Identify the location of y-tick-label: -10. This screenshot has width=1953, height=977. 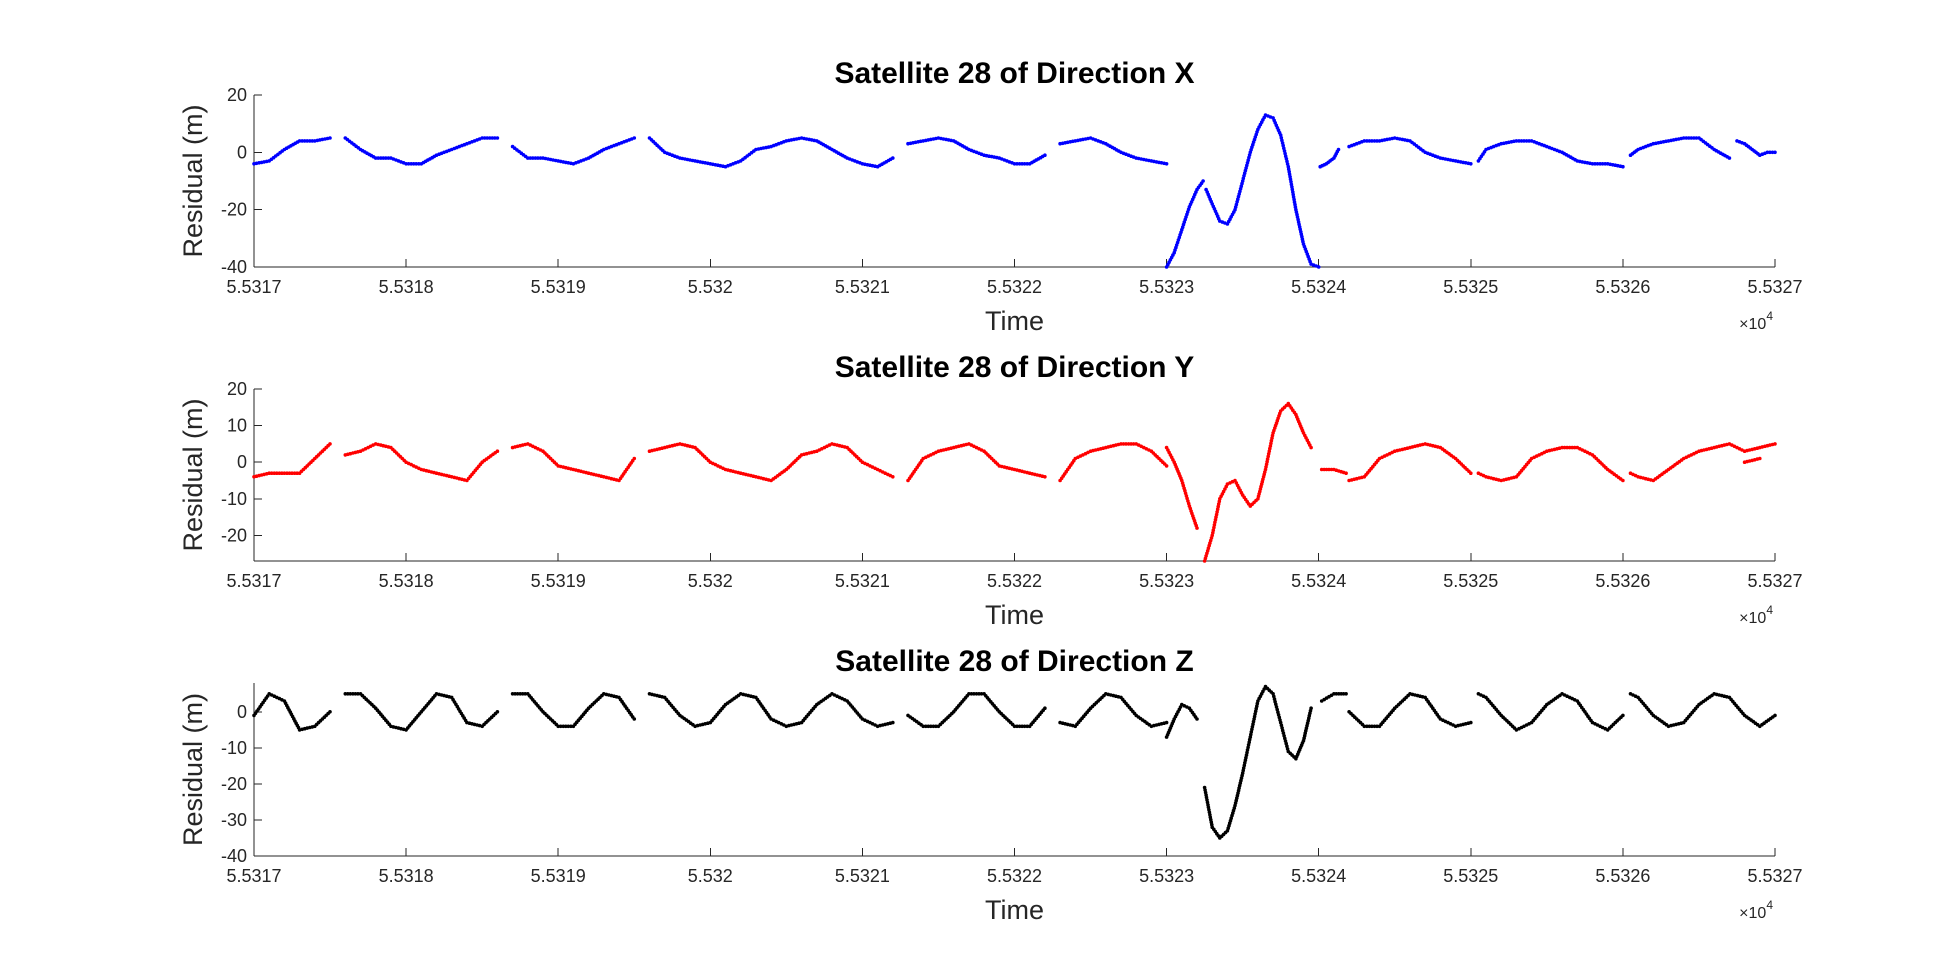
(234, 748).